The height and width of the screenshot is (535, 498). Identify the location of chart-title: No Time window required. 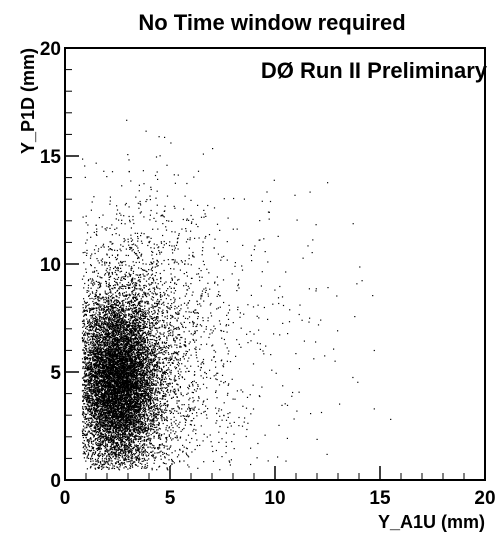
(271, 22).